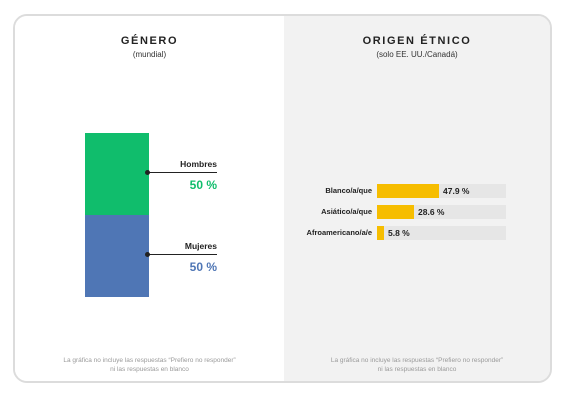 This screenshot has height=400, width=569. Describe the element at coordinates (346, 211) in the screenshot. I see `ethnicity-label: Asiático/a/que` at that location.